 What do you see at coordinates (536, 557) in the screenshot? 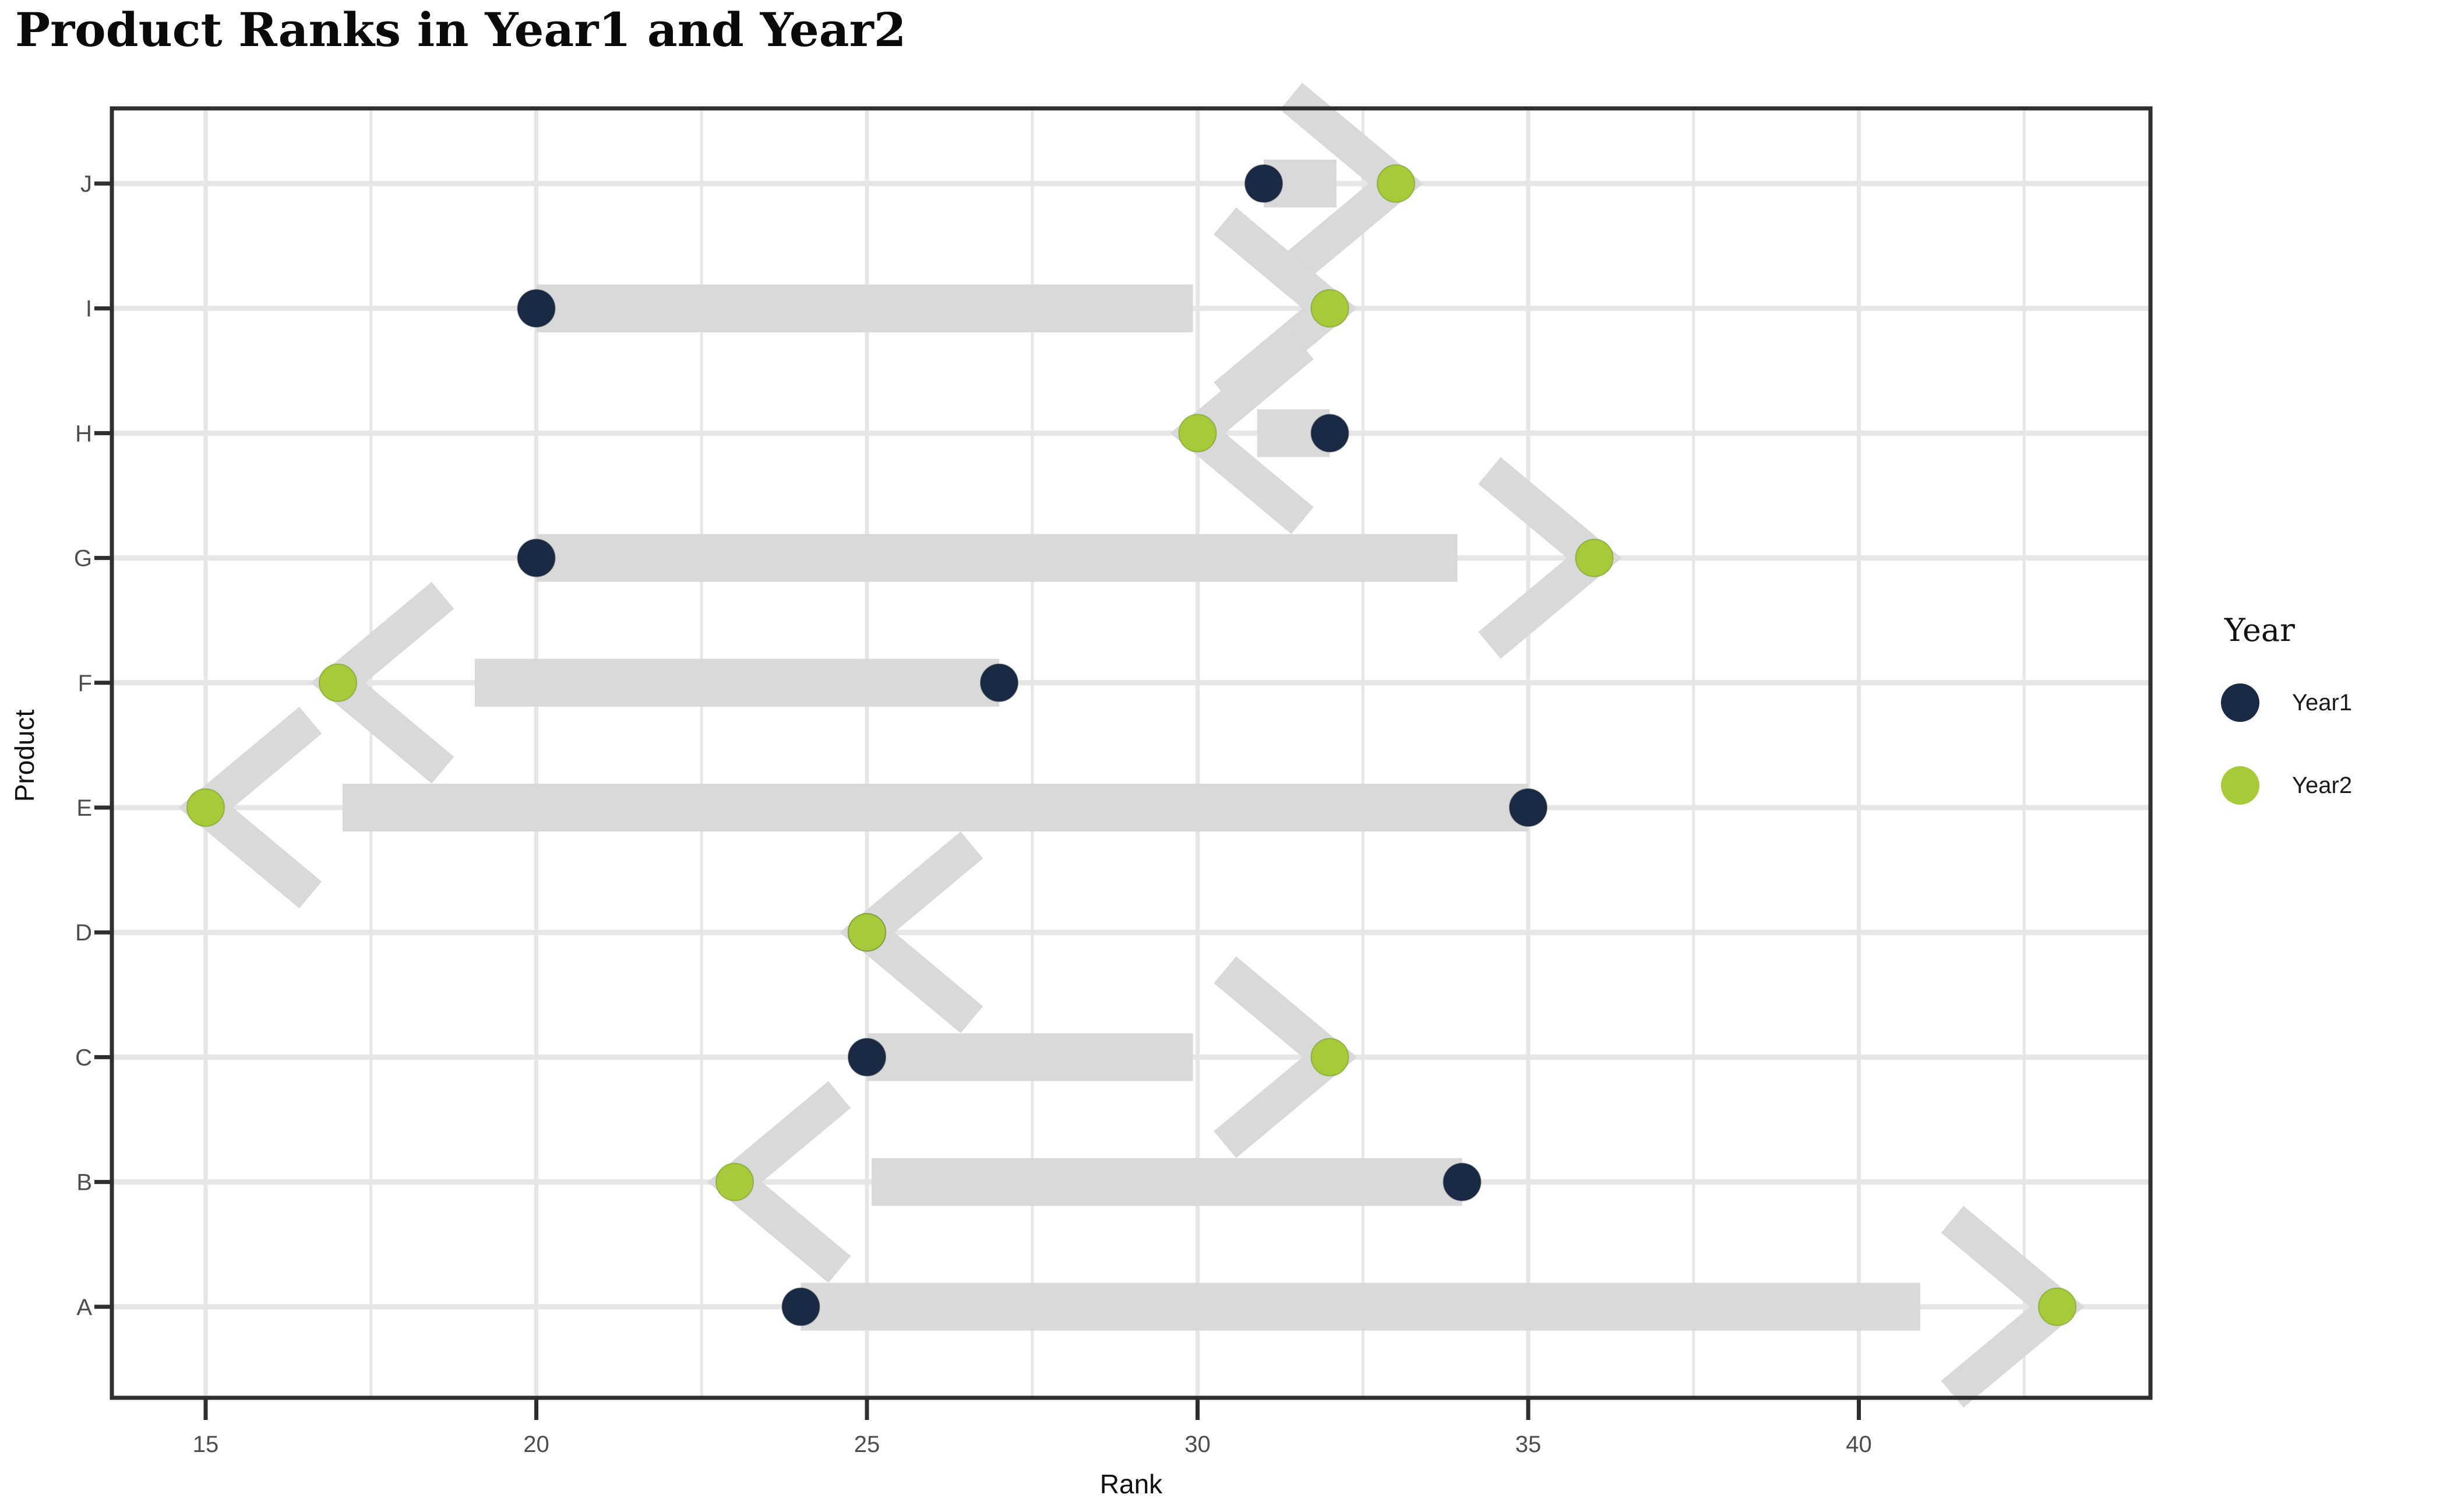
I see `year1-dot-G` at bounding box center [536, 557].